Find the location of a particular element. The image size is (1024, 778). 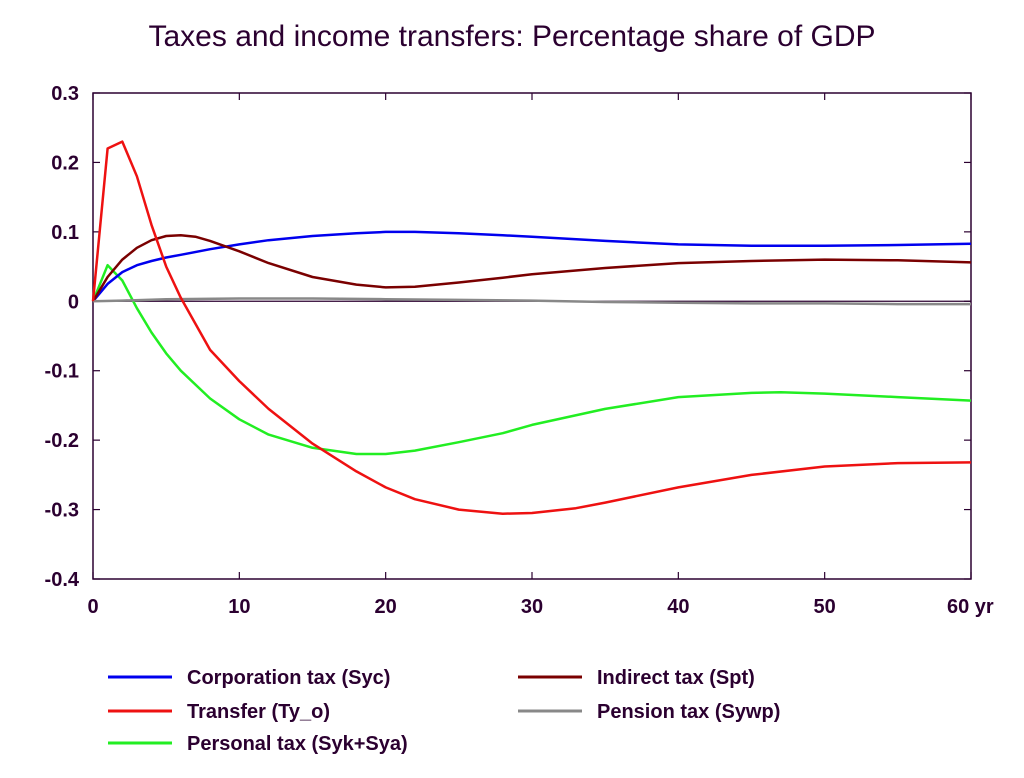

y-tick-label: 0.2 is located at coordinates (65, 163).